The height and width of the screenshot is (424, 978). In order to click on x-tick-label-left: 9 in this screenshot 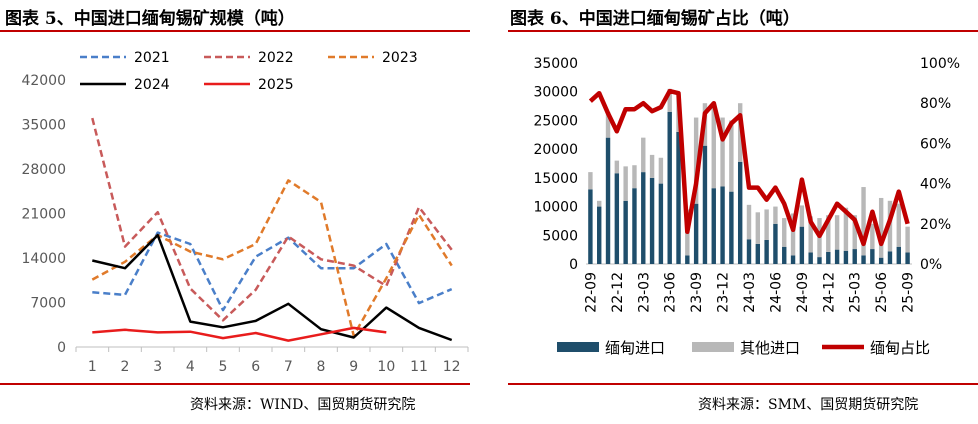, I will do `click(353, 367)`.